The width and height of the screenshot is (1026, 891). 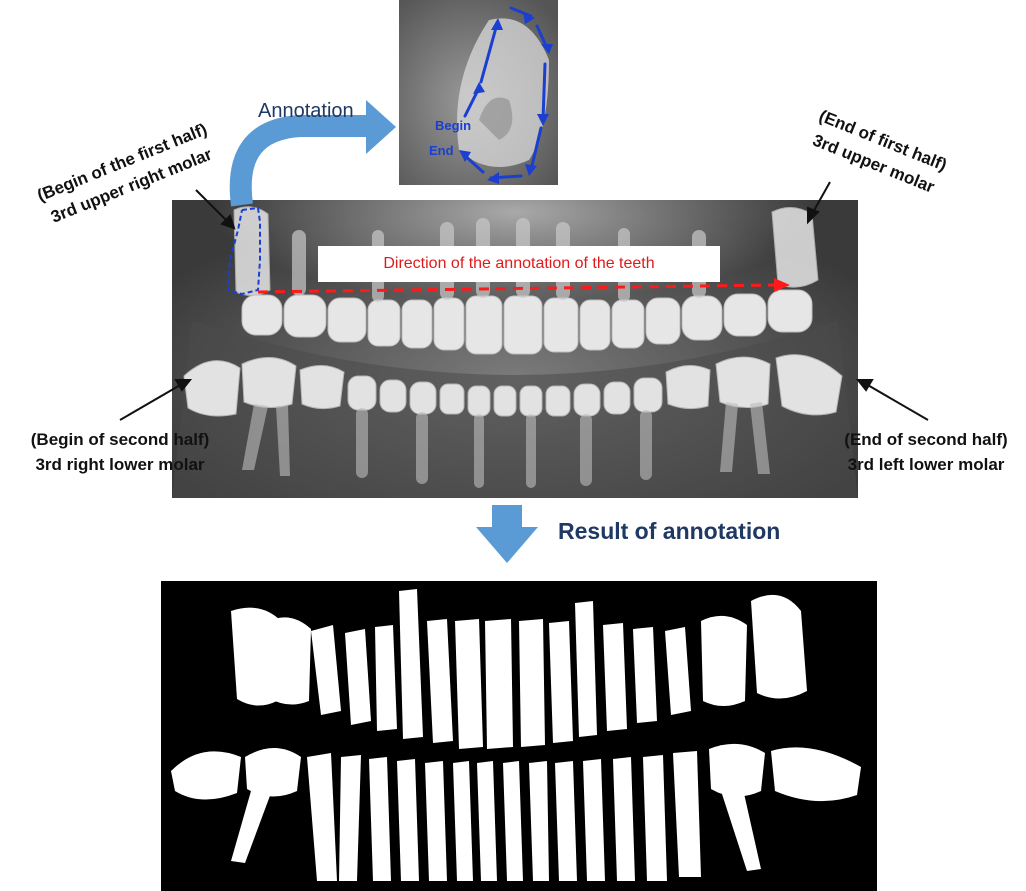 I want to click on label-end-second-half-line1: (End of second half), so click(x=926, y=439).